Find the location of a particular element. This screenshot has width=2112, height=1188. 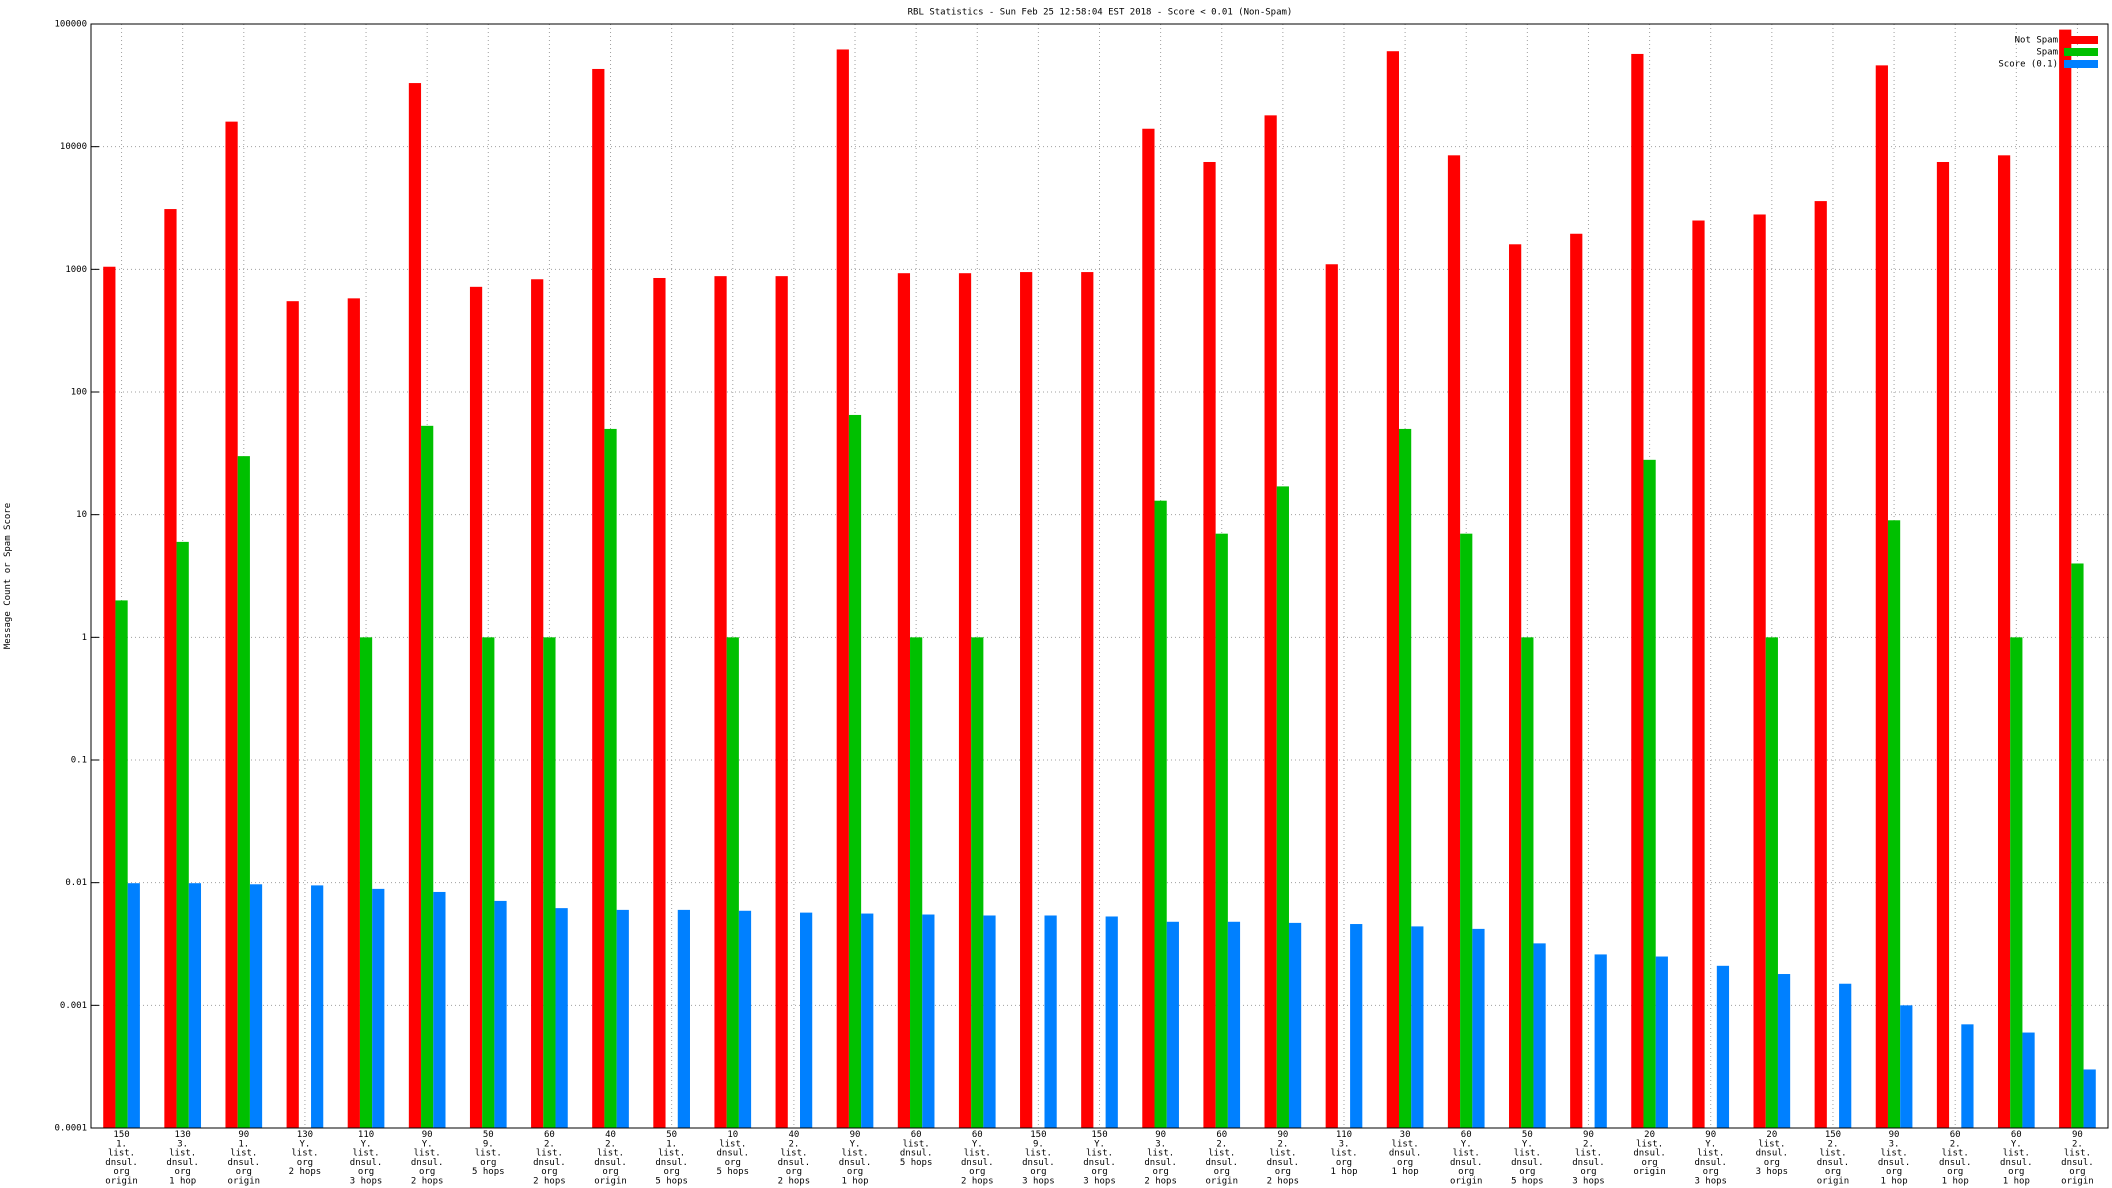

x-tick-label: 60 Y. list. dnsul. org origin is located at coordinates (1466, 1158).